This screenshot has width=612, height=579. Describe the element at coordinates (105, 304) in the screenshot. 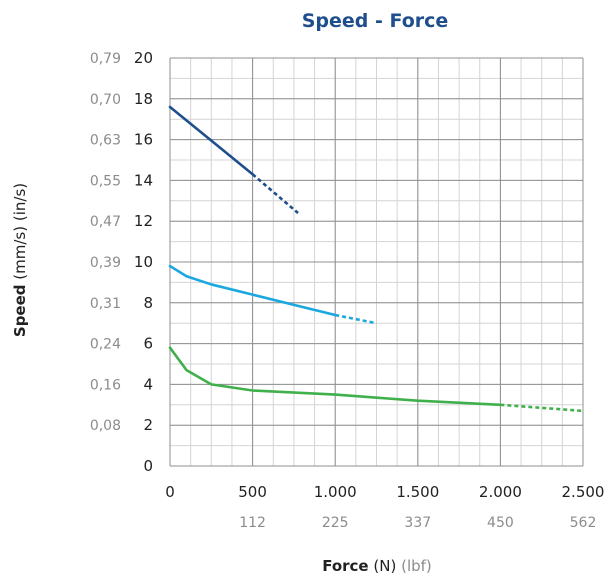

I see `y-secondary-tick-label: 0,31` at that location.